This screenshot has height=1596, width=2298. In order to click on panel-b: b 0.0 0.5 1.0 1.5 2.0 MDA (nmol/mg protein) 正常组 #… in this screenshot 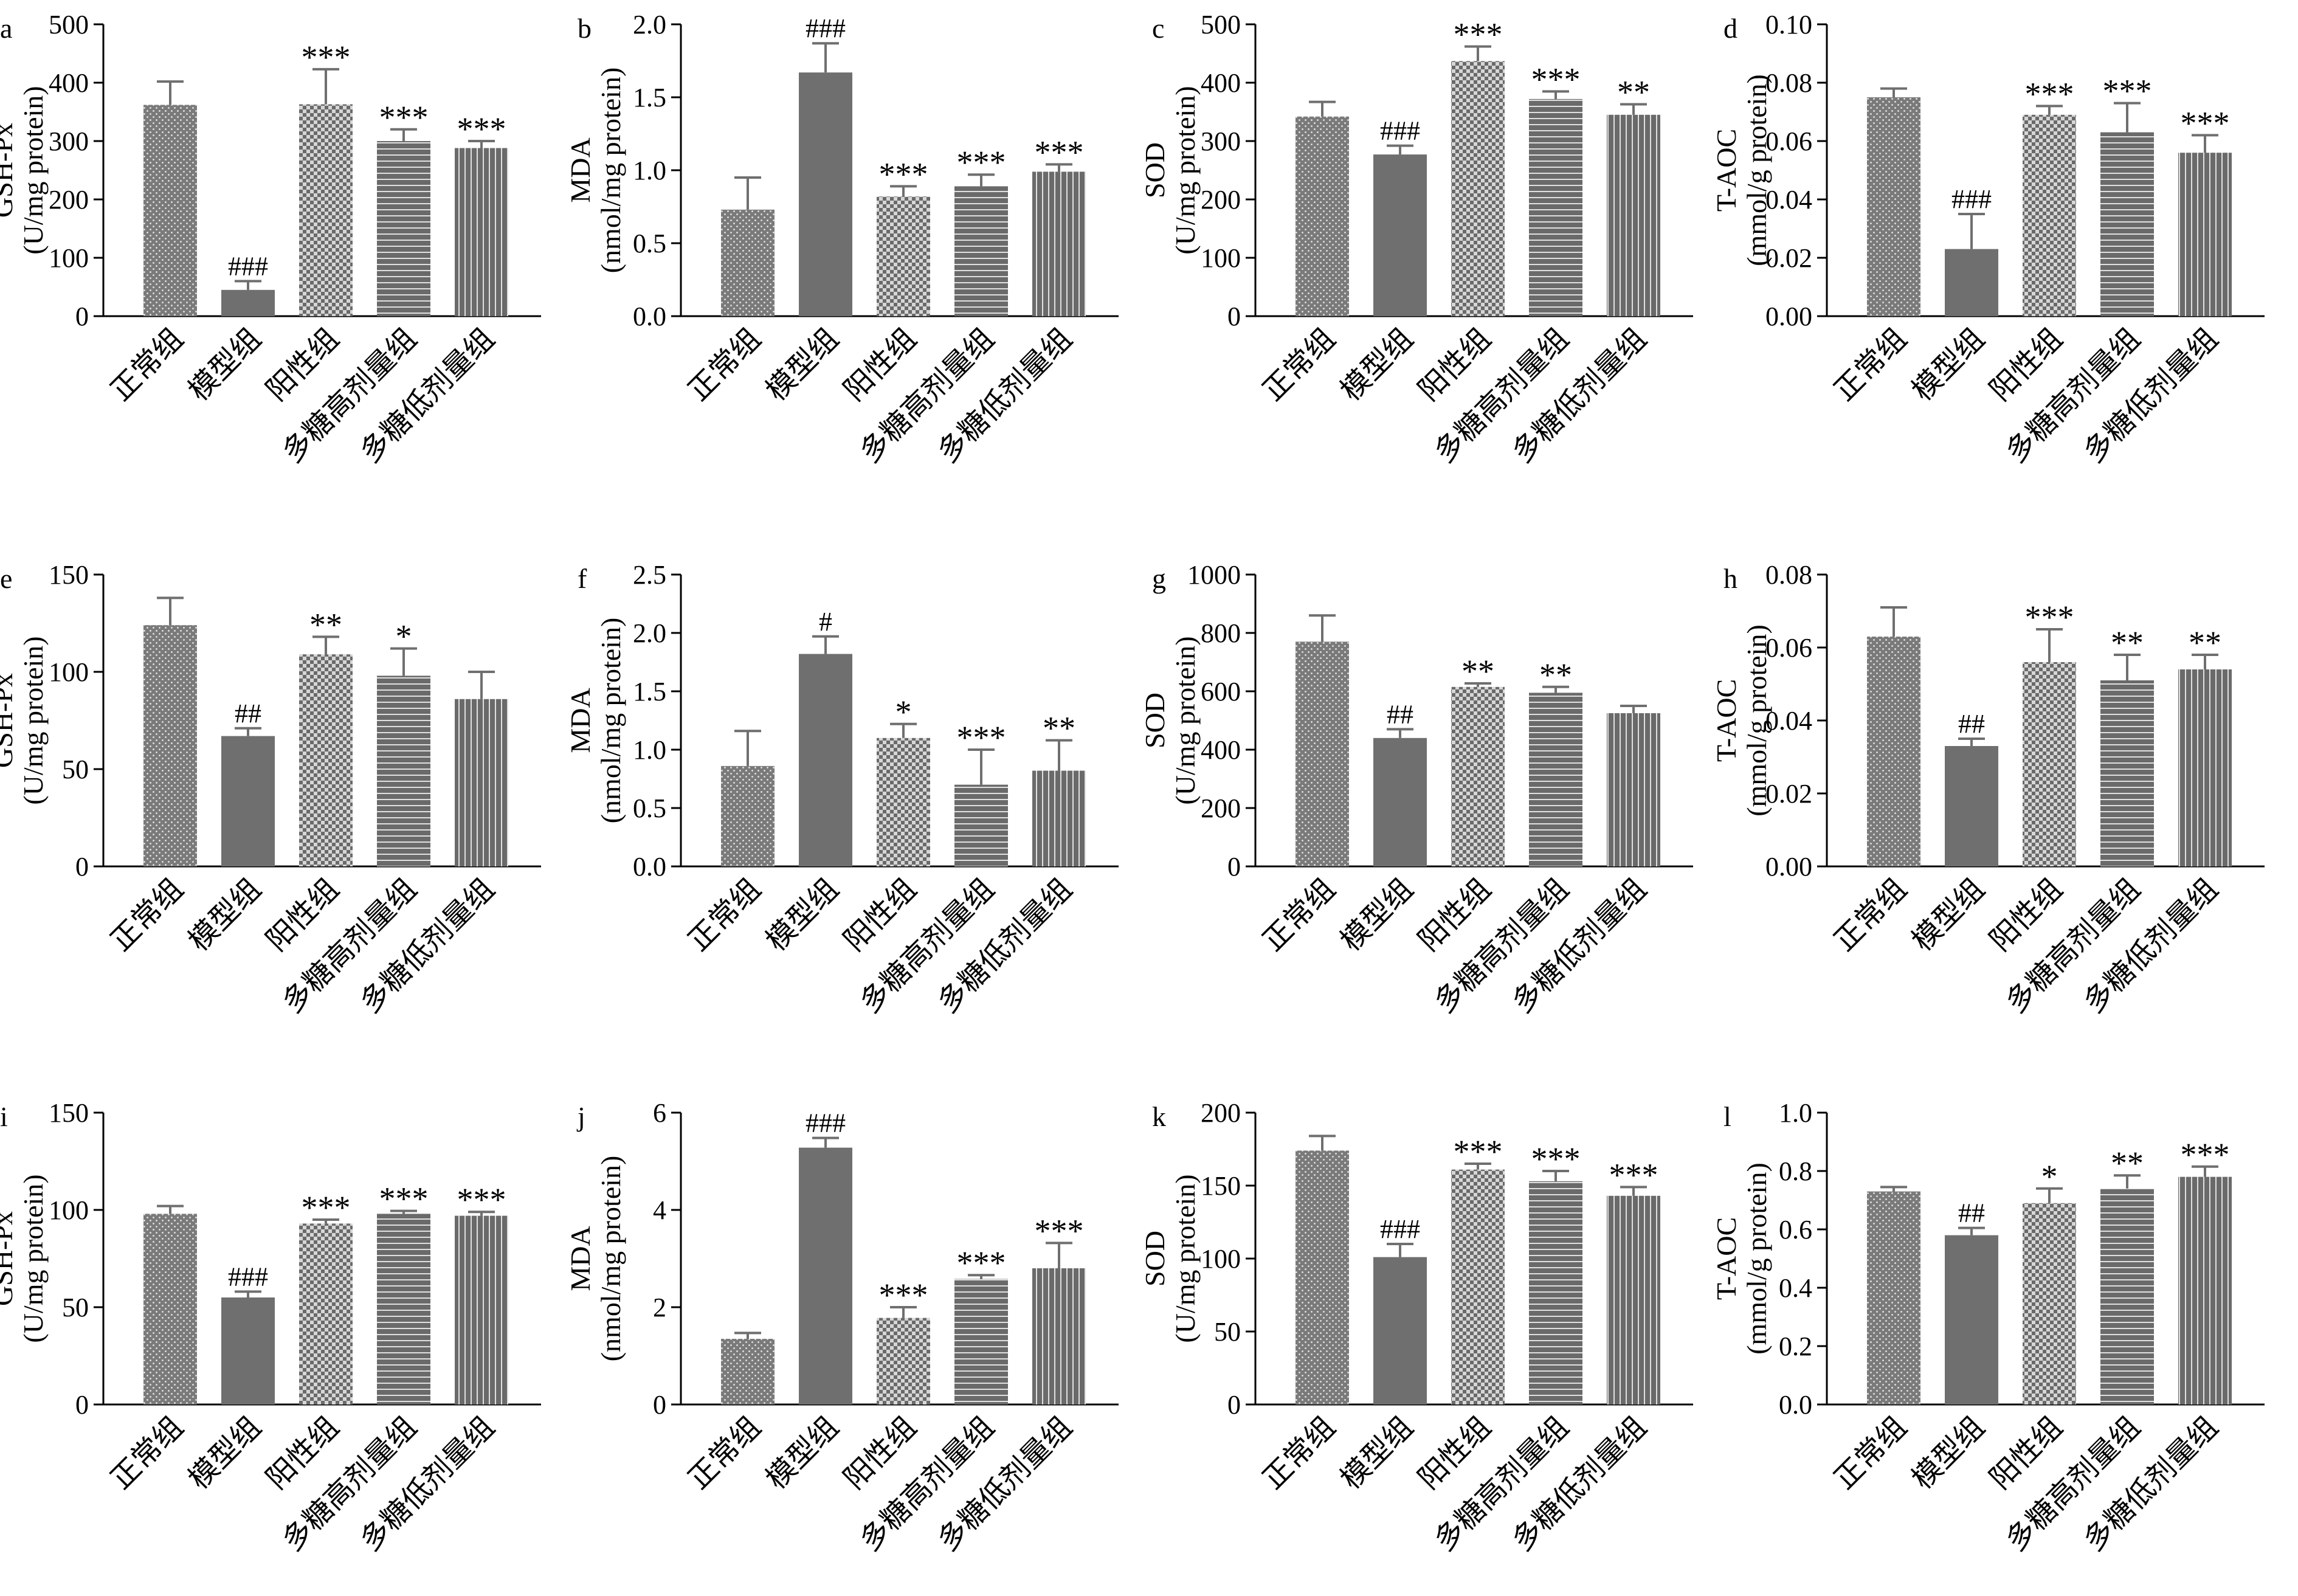, I will do `click(842, 239)`.